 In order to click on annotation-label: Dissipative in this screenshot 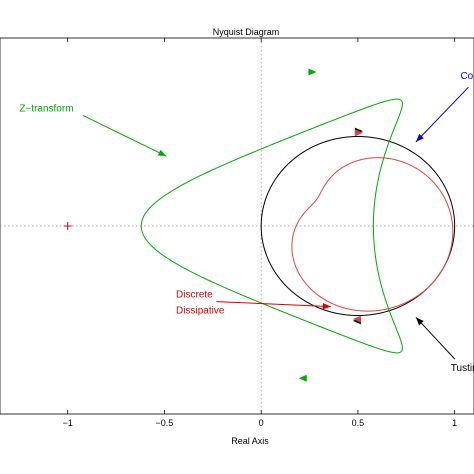, I will do `click(200, 311)`.